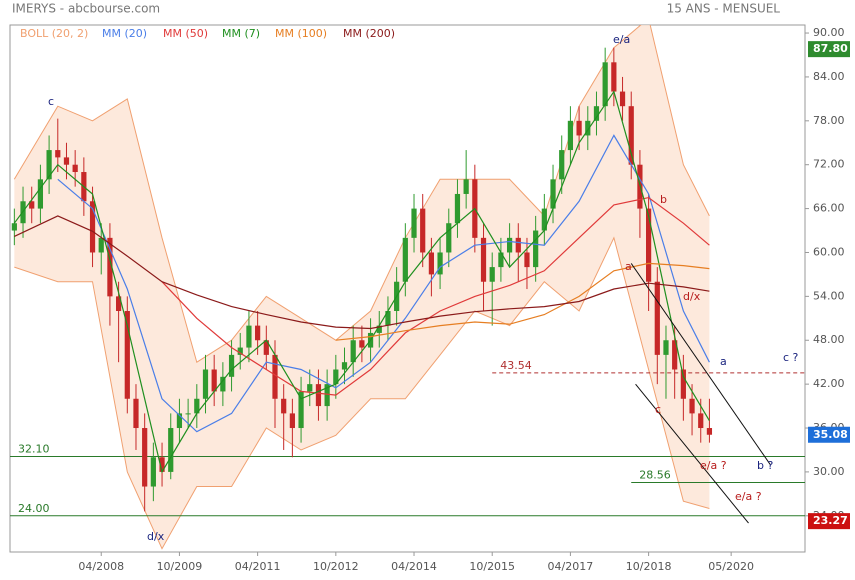 The image size is (855, 580). Describe the element at coordinates (414, 566) in the screenshot. I see `x-tick-label: 04/2014` at that location.